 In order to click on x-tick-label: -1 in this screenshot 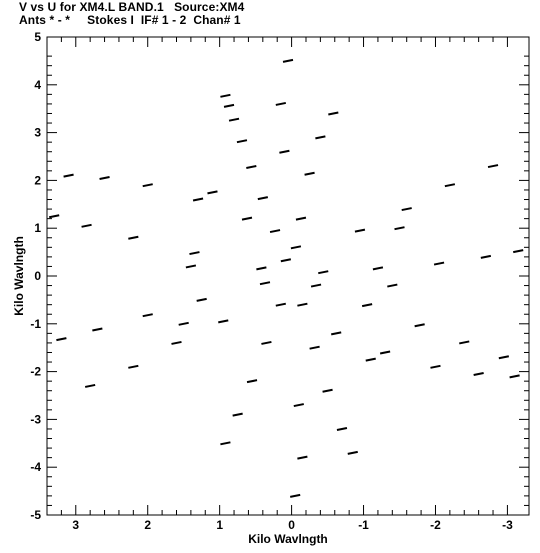, I will do `click(363, 525)`.